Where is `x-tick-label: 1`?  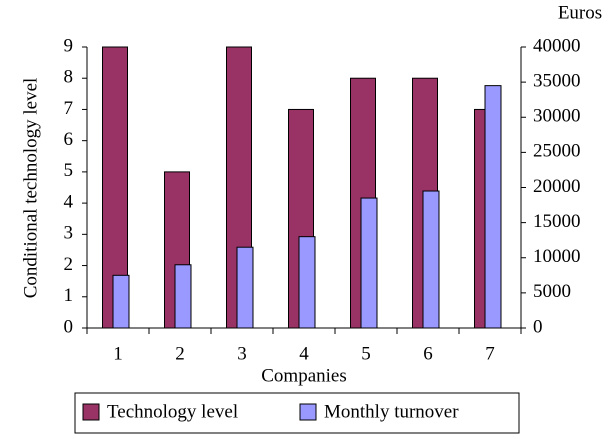
x-tick-label: 1 is located at coordinates (118, 353).